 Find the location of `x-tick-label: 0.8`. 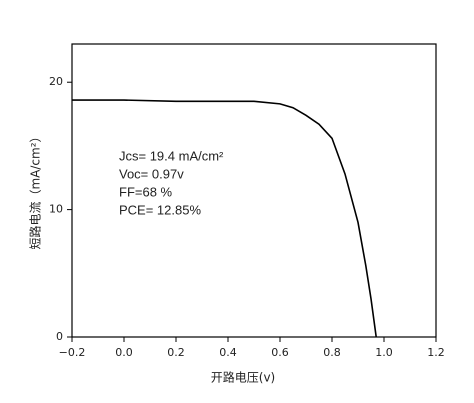

x-tick-label: 0.8 is located at coordinates (332, 352).